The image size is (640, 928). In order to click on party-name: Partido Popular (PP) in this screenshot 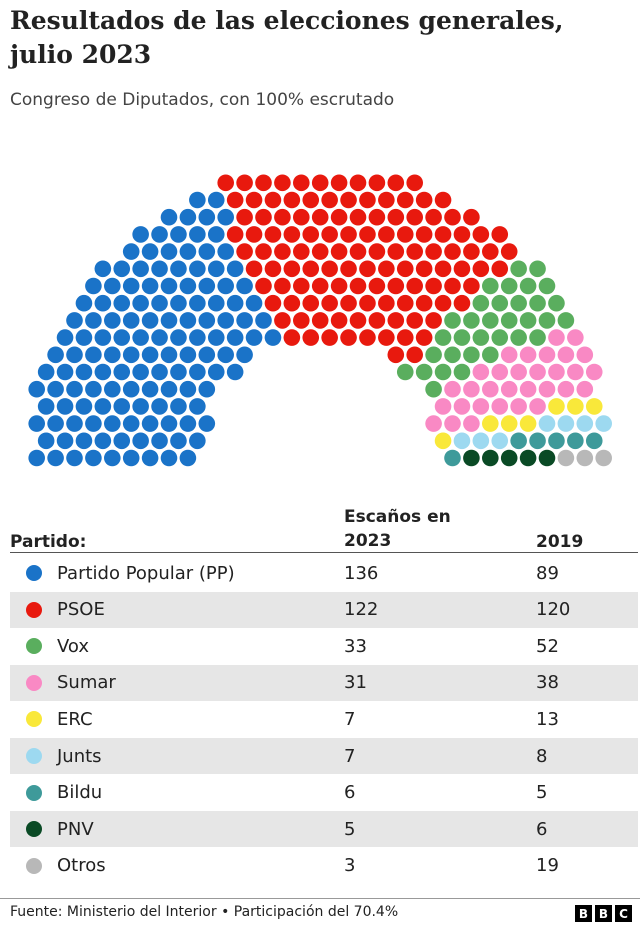, I will do `click(146, 573)`.